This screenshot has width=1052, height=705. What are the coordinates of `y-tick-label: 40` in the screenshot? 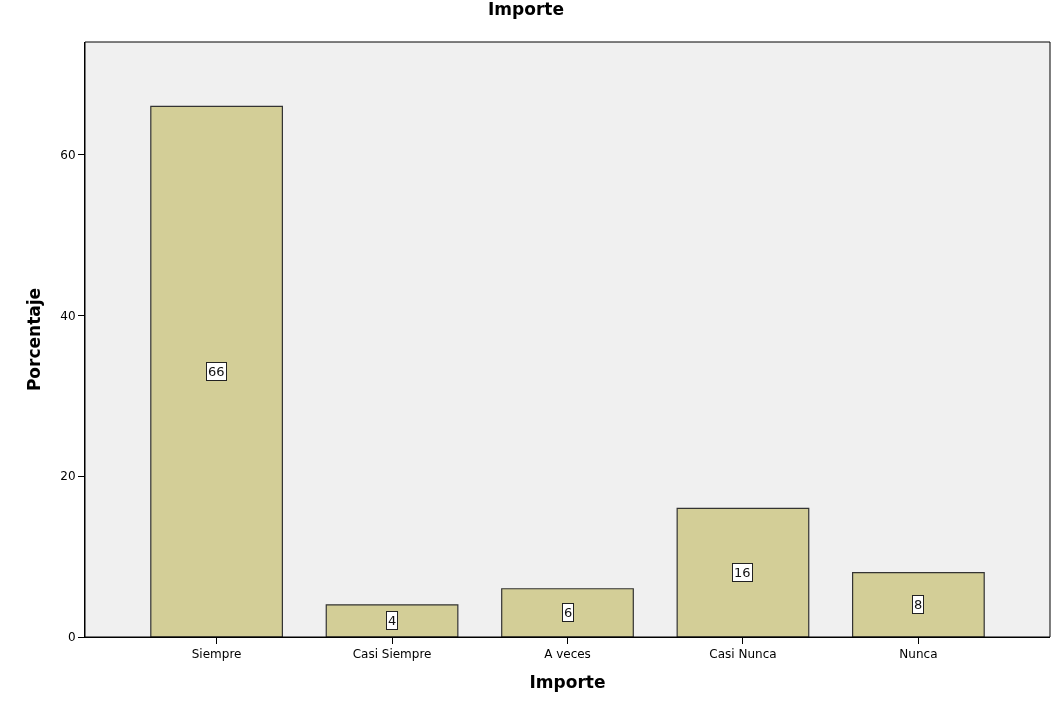 It's located at (68, 315).